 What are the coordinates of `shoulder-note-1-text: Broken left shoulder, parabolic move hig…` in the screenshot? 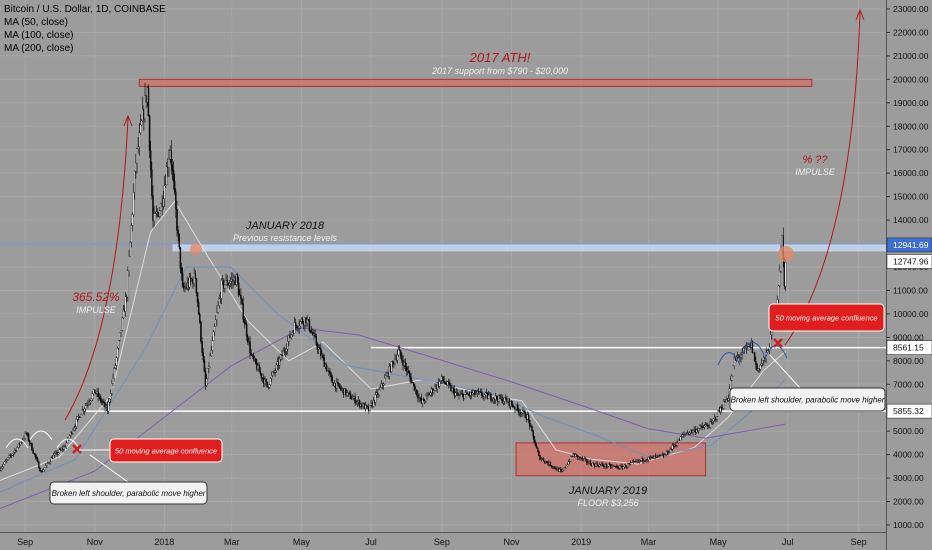 It's located at (129, 493).